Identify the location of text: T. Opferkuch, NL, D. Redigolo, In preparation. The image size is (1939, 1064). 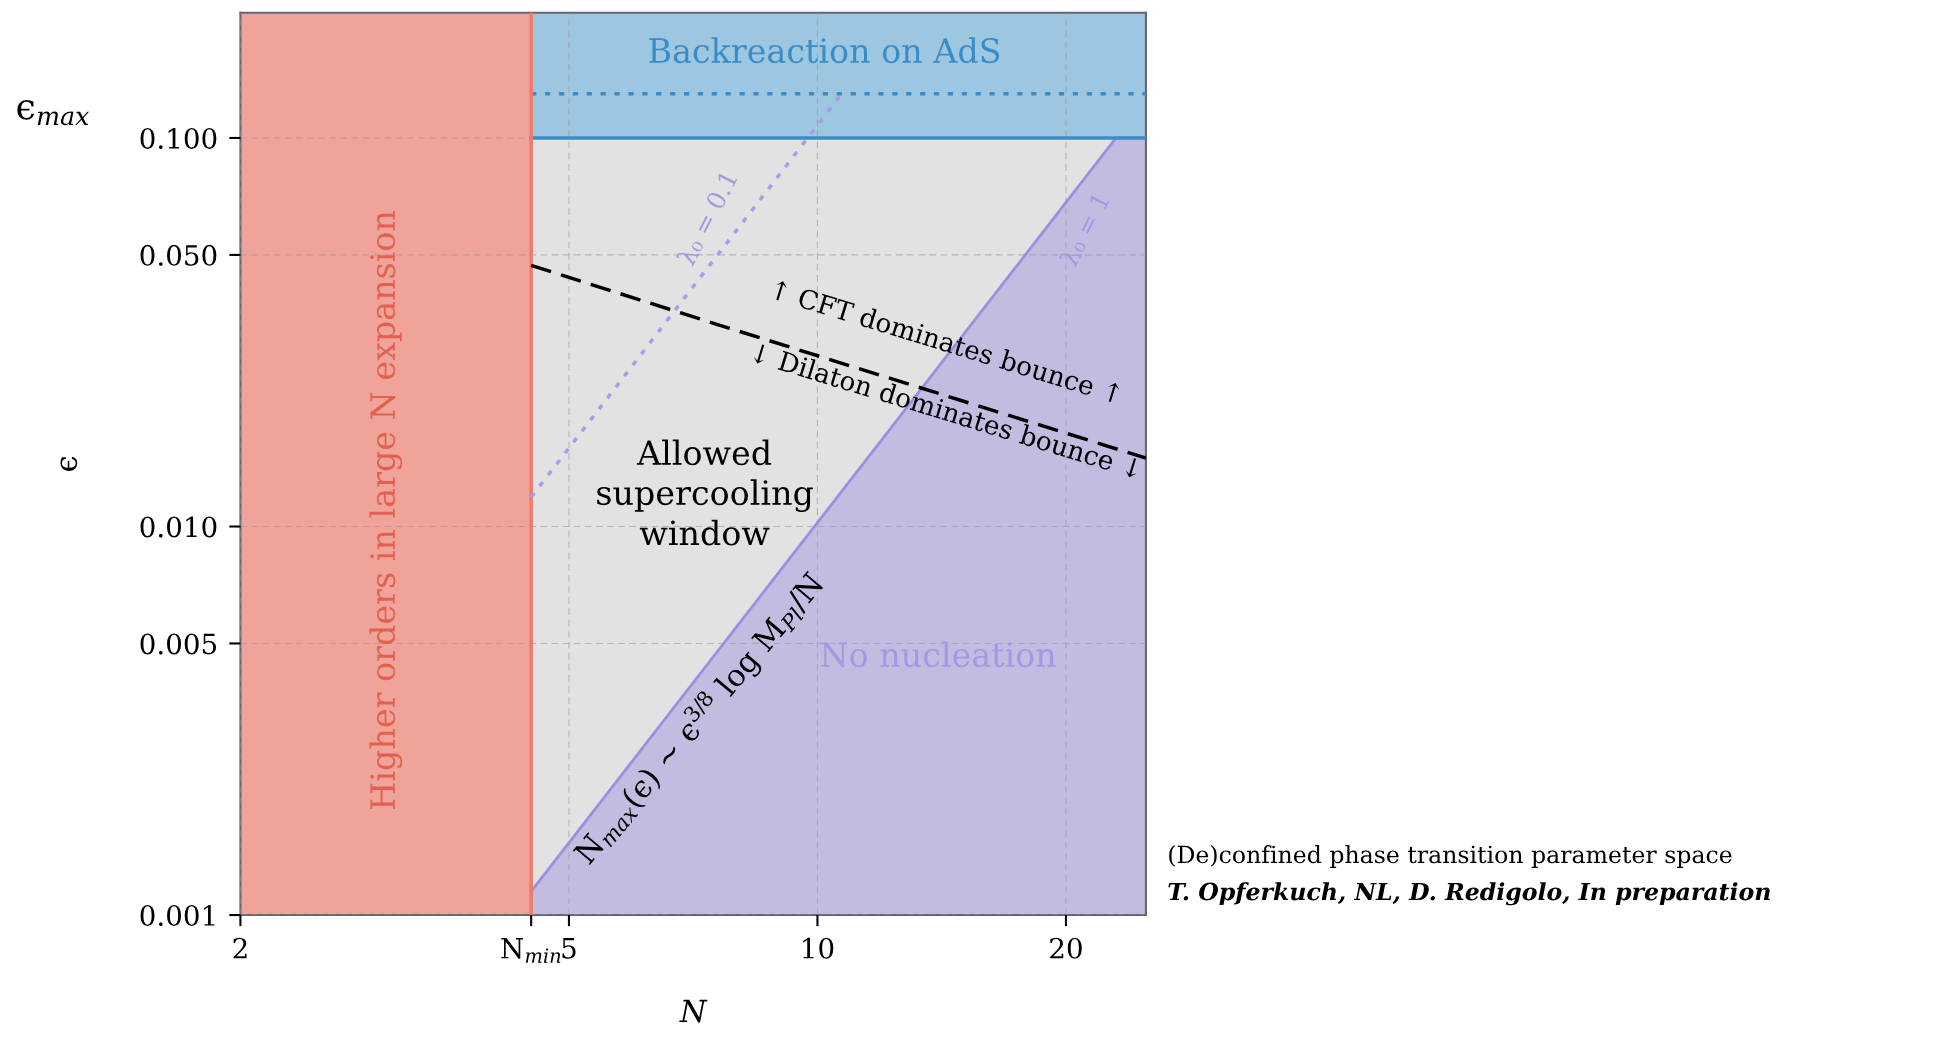
(1469, 894).